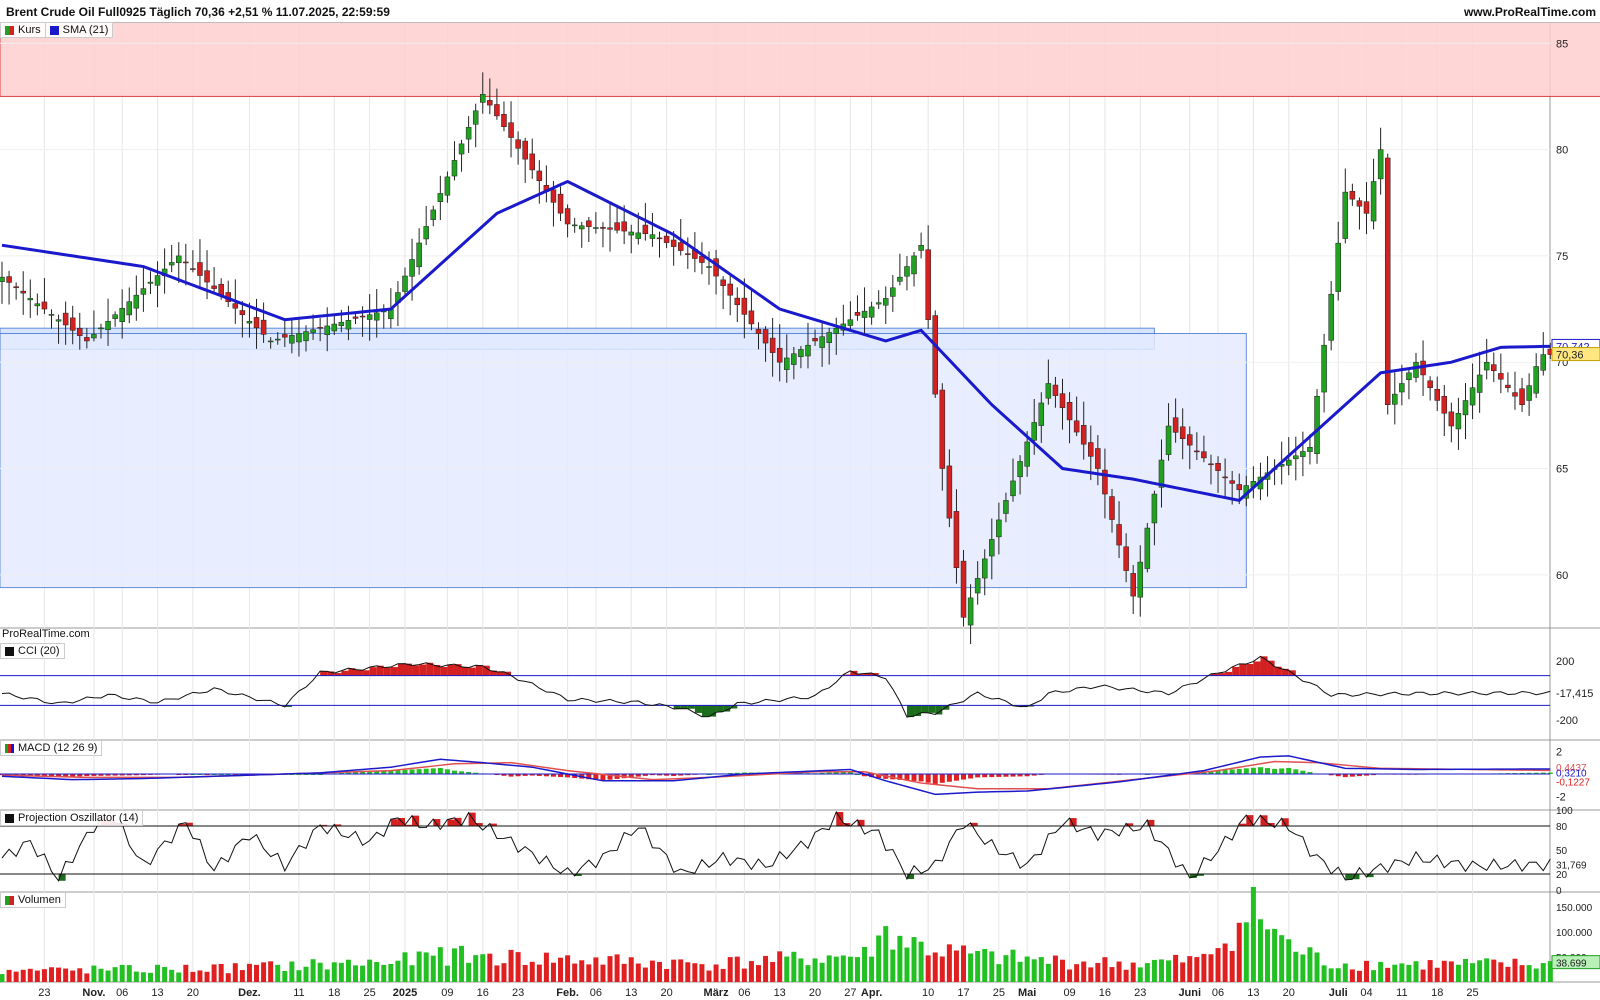 The image size is (1600, 1000). I want to click on proj-oversold-fill, so click(910, 877).